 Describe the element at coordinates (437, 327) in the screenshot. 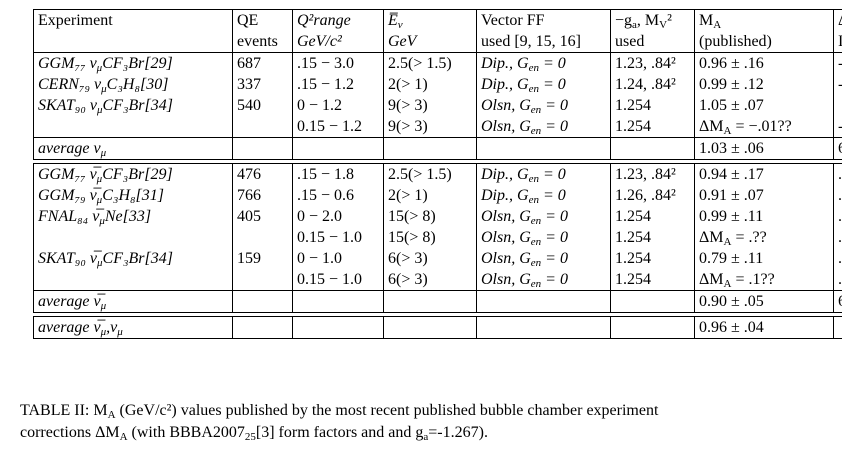

I see `average-row: average ν̅μ,νμ 0.96 ± .04` at that location.